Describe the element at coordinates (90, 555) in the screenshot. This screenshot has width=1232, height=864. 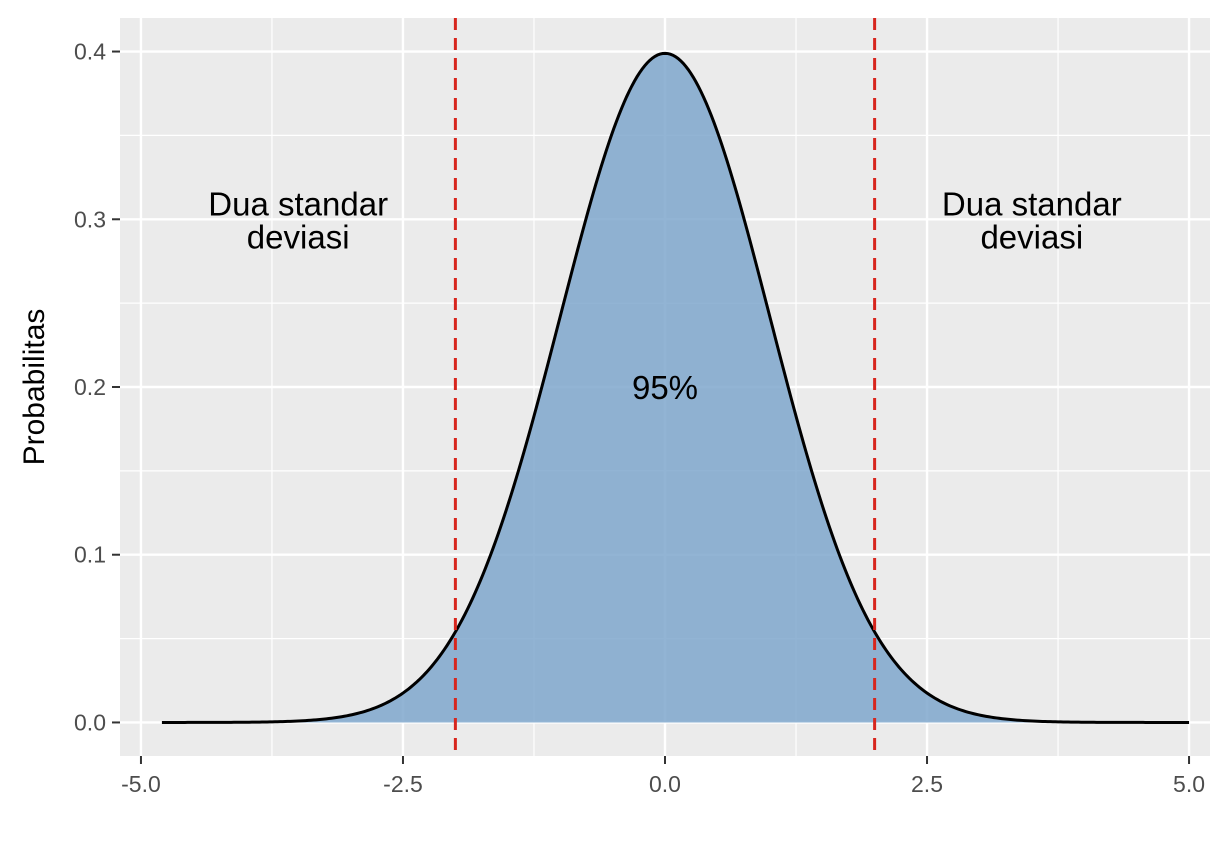
I see `y-tick-label: 0.1` at that location.